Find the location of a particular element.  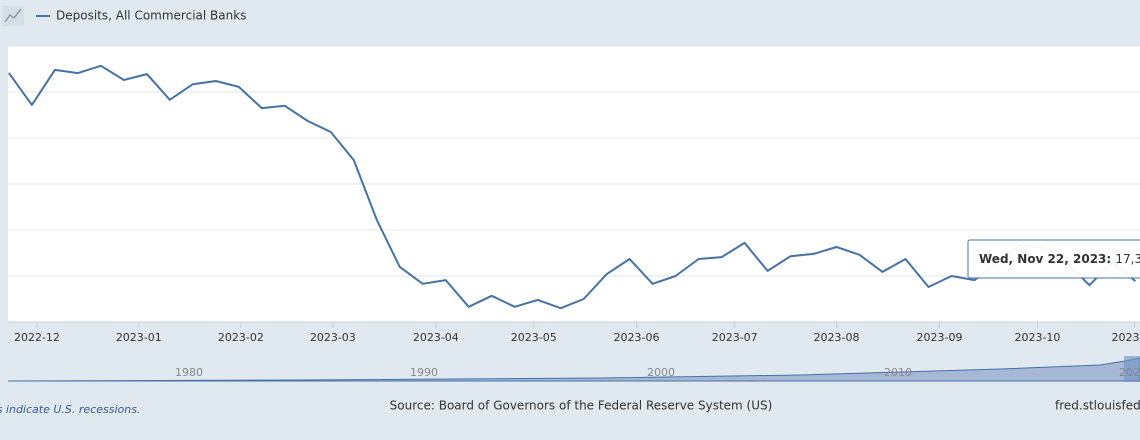

x-tick-label: 2023-04 is located at coordinates (436, 337).